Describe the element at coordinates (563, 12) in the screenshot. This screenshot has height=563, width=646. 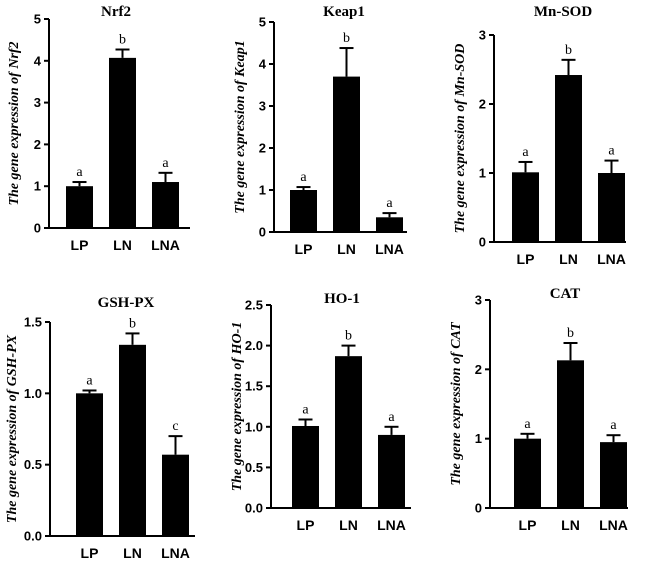
I see `chart-title: Mn-SOD` at that location.